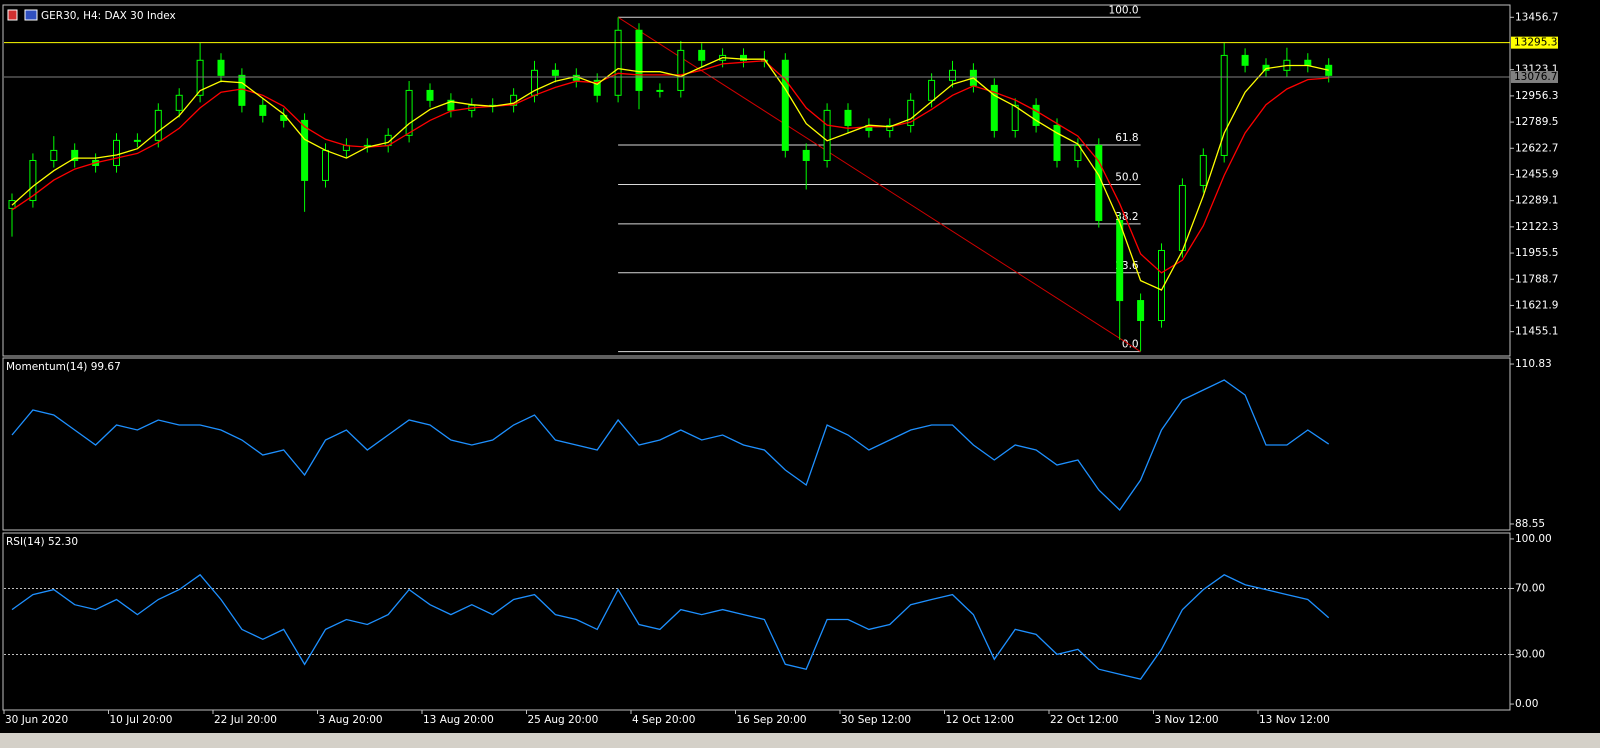  I want to click on y-tick-label: 11621.9, so click(1536, 305).